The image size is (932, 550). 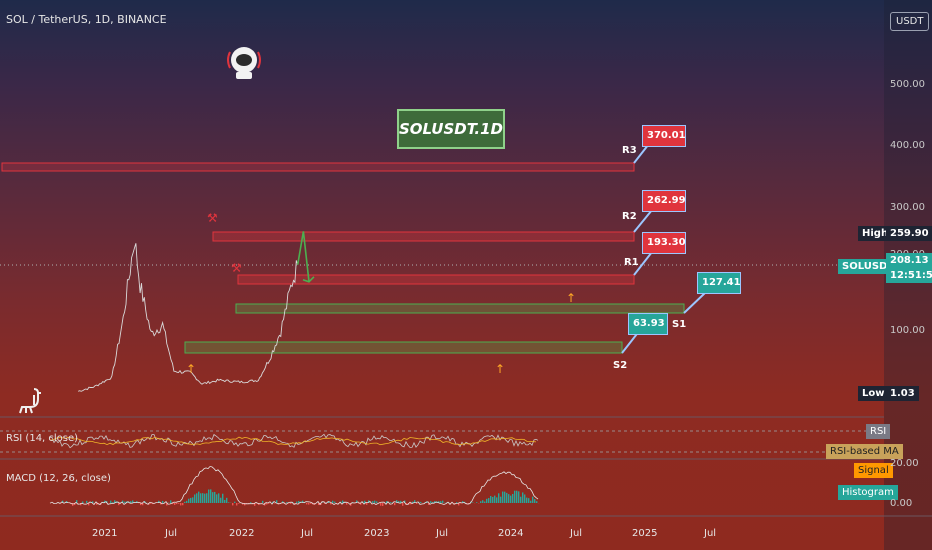 I want to click on time-tick: 2021, so click(x=105, y=533).